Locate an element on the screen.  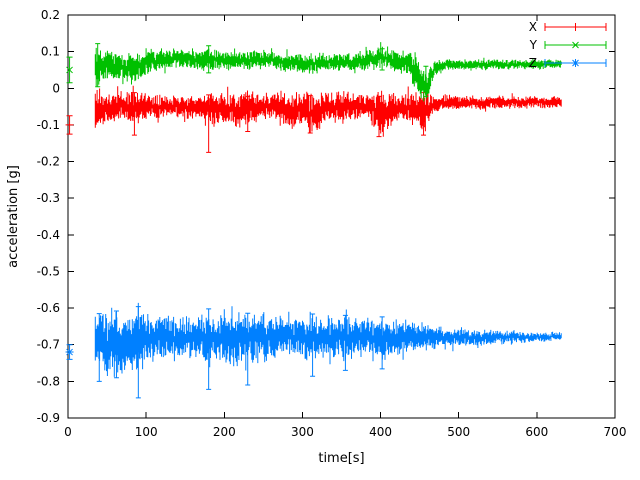
legend-sample-Z is located at coordinates (575, 63).